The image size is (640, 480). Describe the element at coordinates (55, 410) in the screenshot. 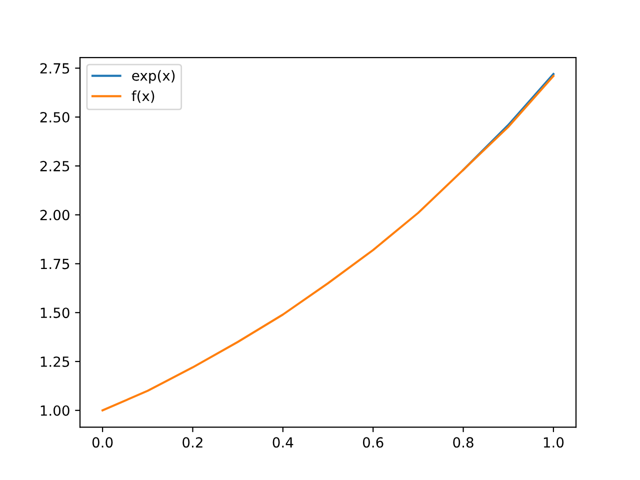

I see `y-tick-label: 1.00` at that location.